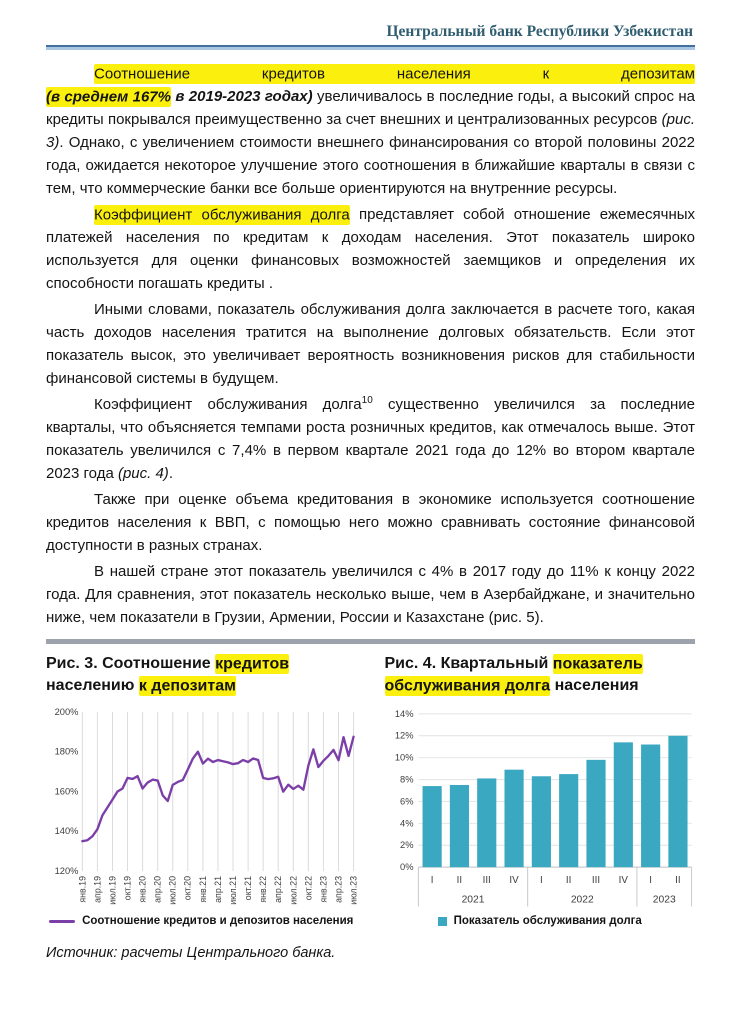  Describe the element at coordinates (406, 867) in the screenshot. I see `svg-text: 0%` at that location.